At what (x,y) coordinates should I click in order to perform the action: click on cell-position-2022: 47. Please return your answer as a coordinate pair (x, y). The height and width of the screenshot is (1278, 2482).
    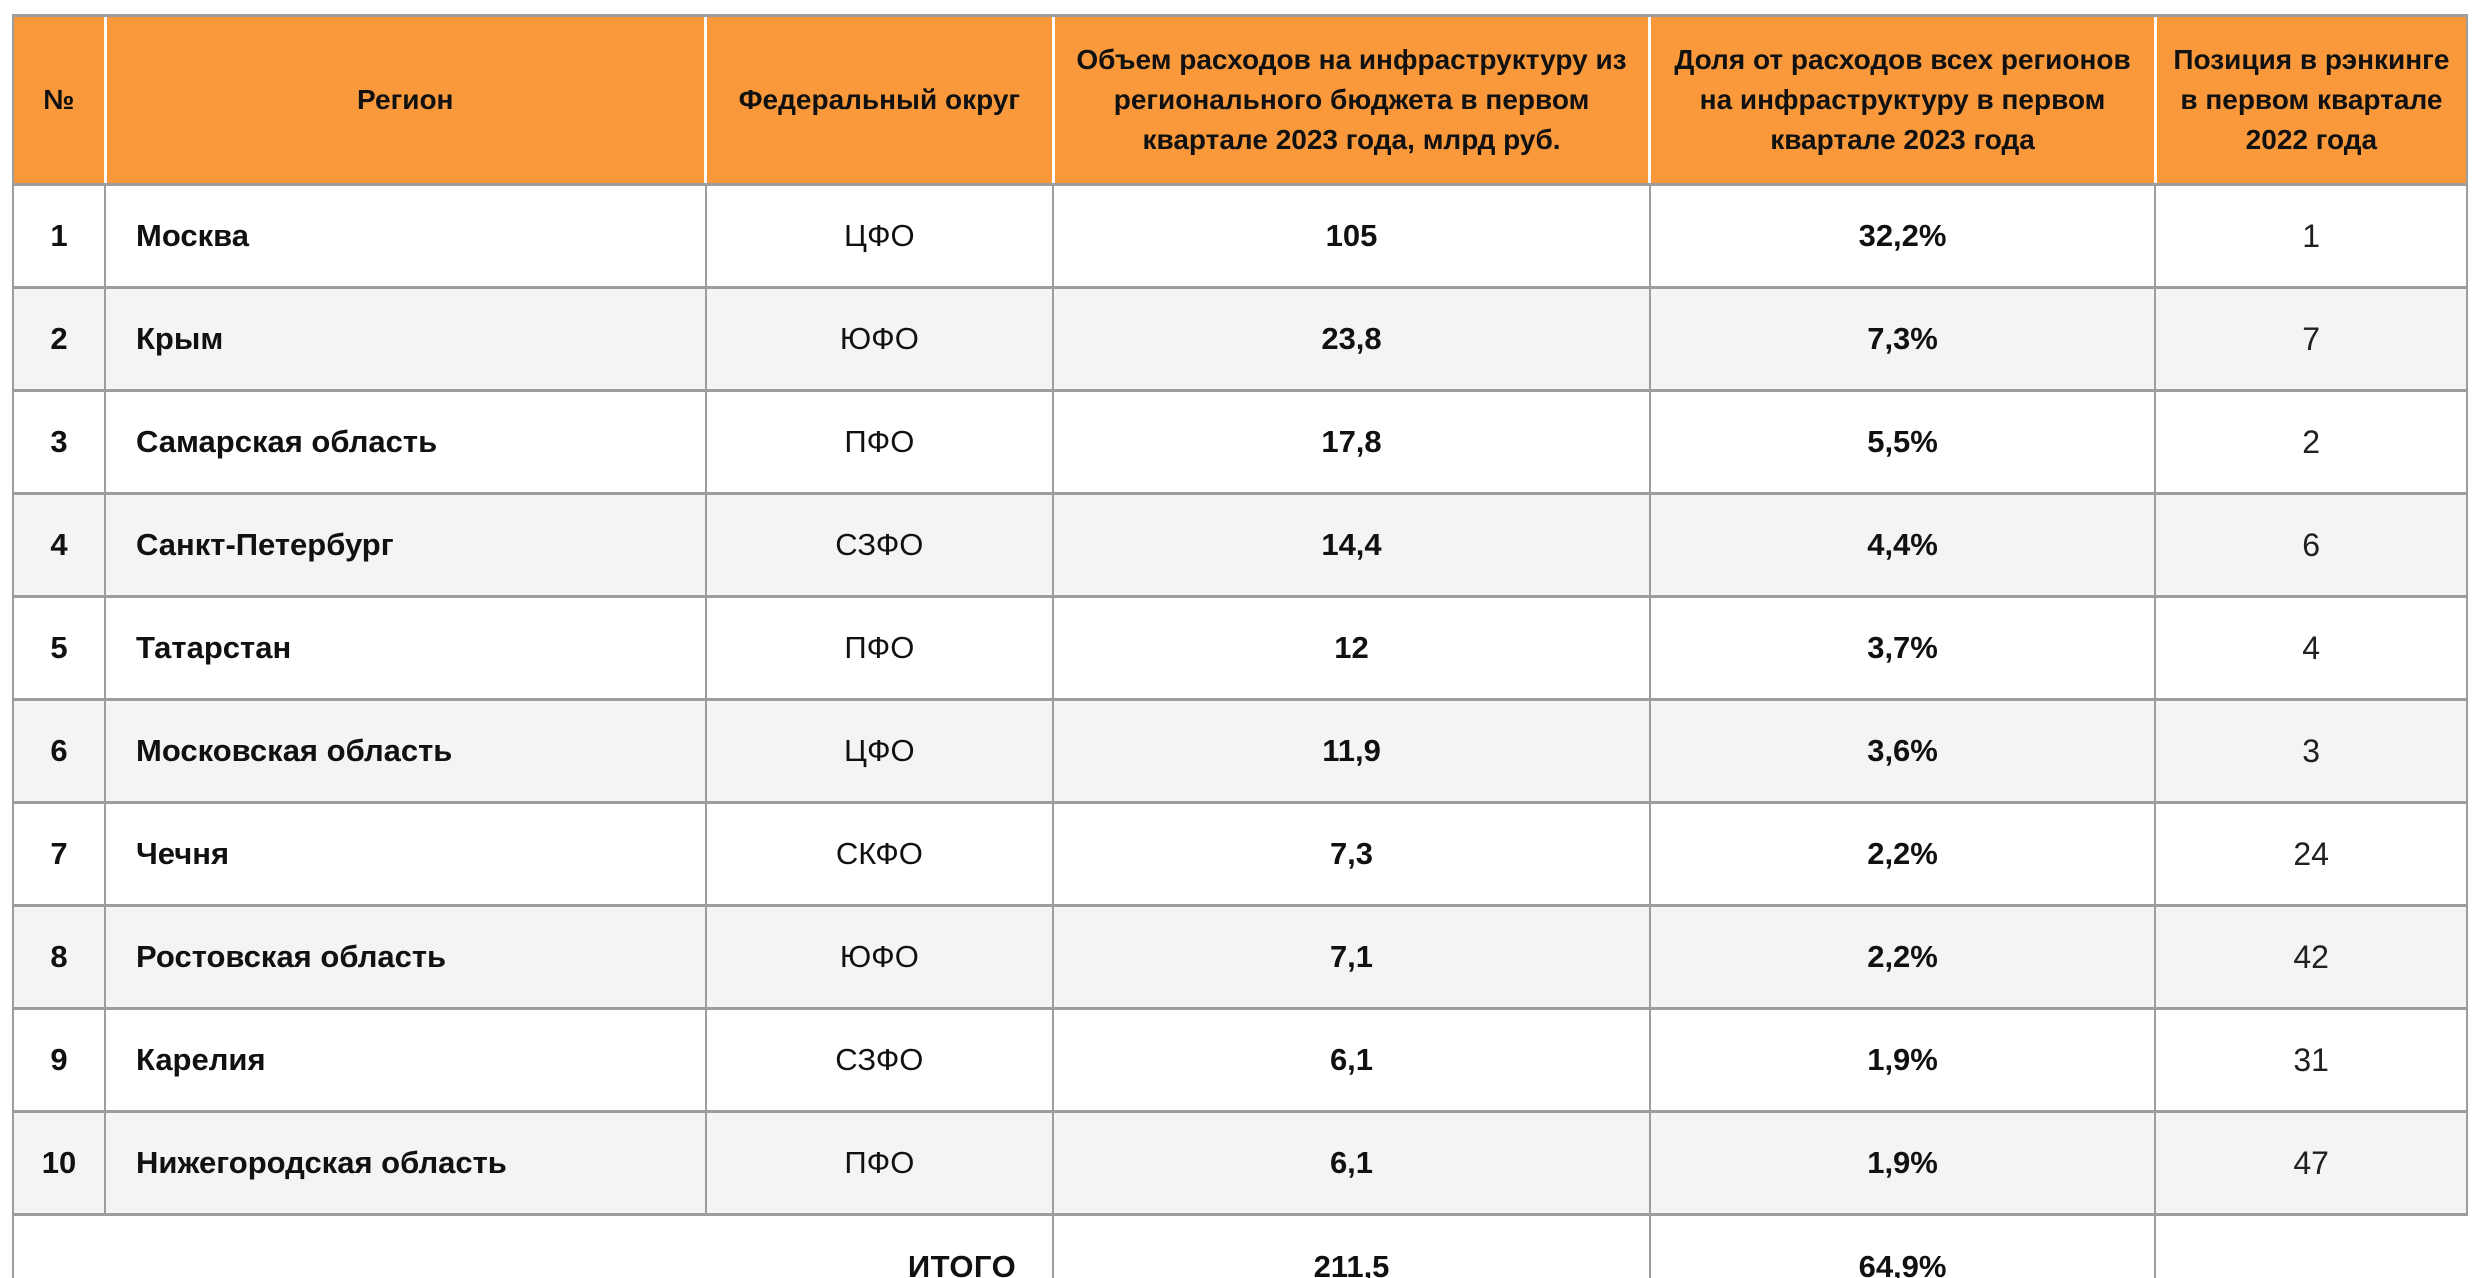
    Looking at the image, I should click on (2311, 1163).